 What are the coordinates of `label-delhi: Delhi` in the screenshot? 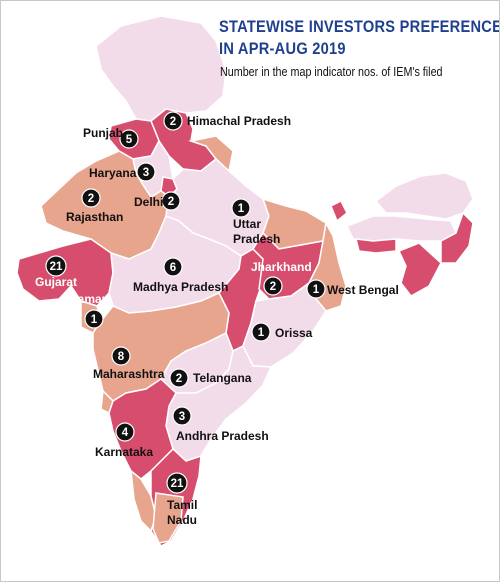 It's located at (148, 202).